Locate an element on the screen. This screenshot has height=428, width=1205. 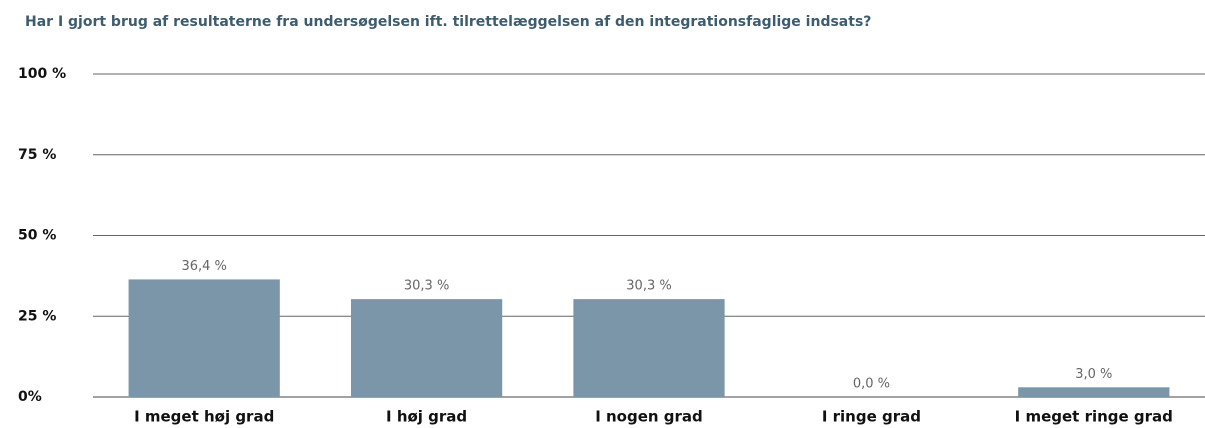
y-tick-label: 50 % is located at coordinates (37, 236).